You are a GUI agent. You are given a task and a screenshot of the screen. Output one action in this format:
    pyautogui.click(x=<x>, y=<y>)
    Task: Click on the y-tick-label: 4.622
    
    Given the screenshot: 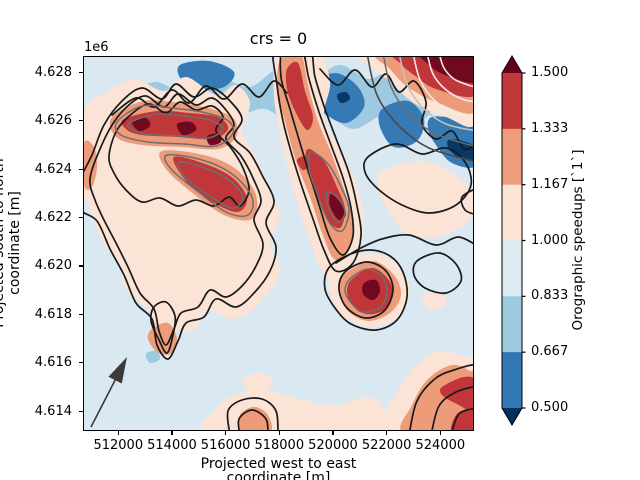 What is the action you would take?
    pyautogui.click(x=53, y=218)
    